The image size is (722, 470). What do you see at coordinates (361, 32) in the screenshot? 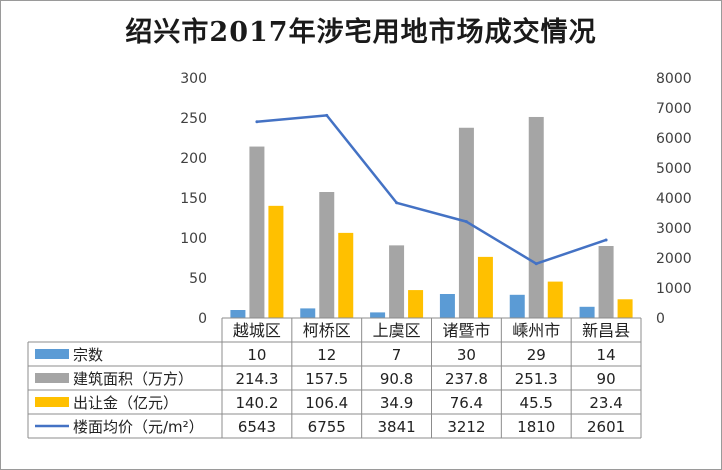
I see `chart-title: 绍兴市2017年涉宅用地市场成交情况` at bounding box center [361, 32].